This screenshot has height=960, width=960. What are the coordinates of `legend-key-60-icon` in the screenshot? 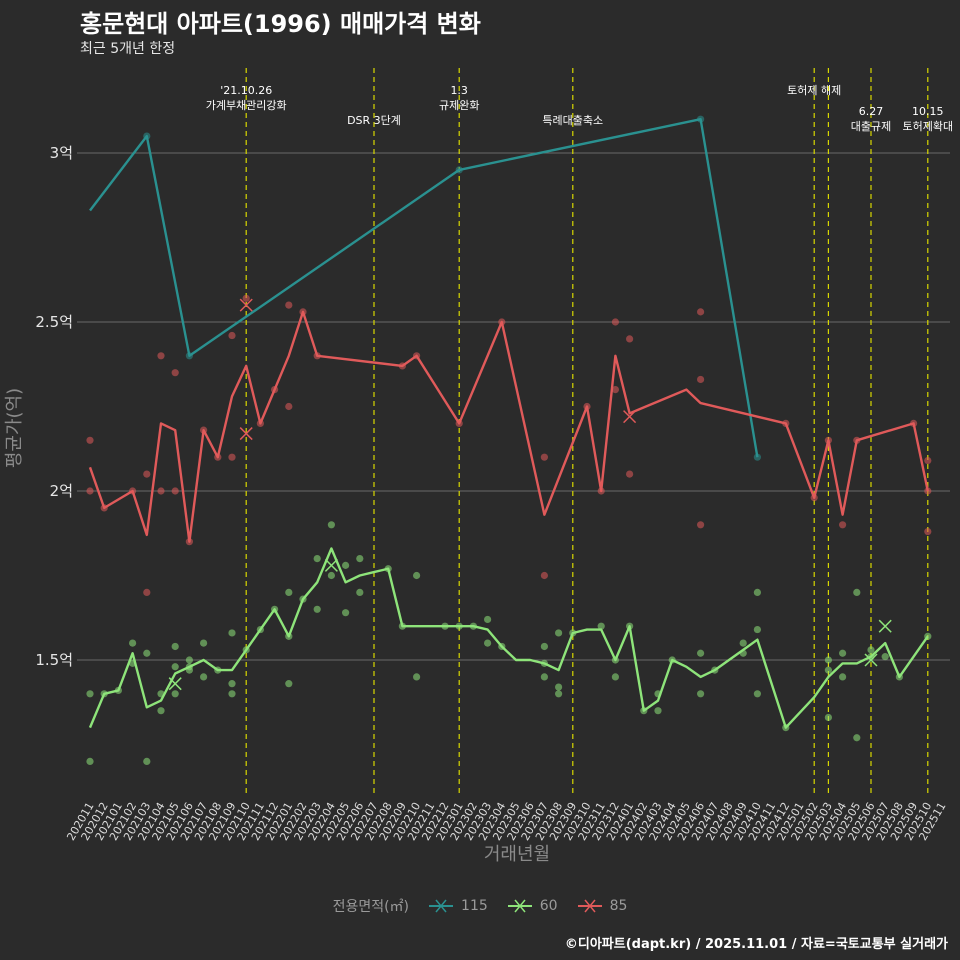 It's located at (519, 906).